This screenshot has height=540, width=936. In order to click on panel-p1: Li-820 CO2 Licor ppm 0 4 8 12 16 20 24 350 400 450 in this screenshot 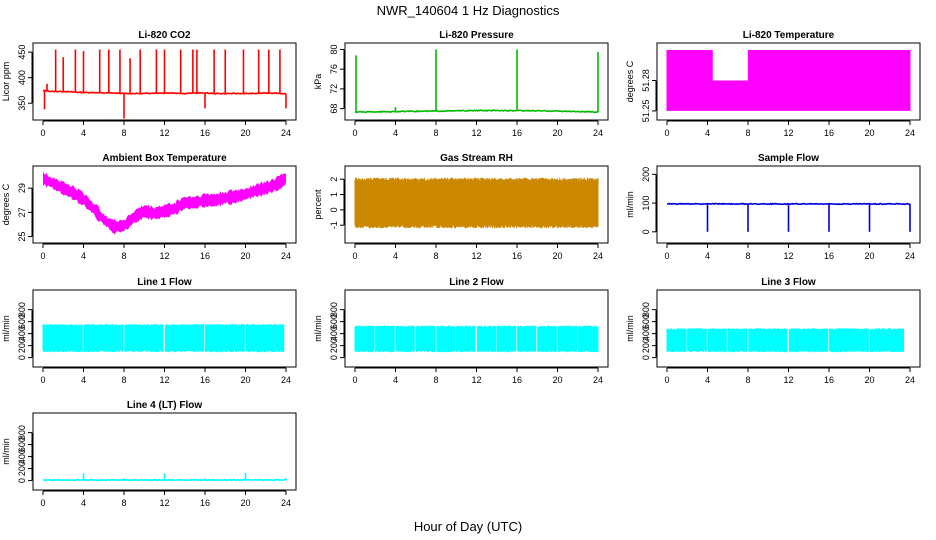, I will do `click(149, 84)`.